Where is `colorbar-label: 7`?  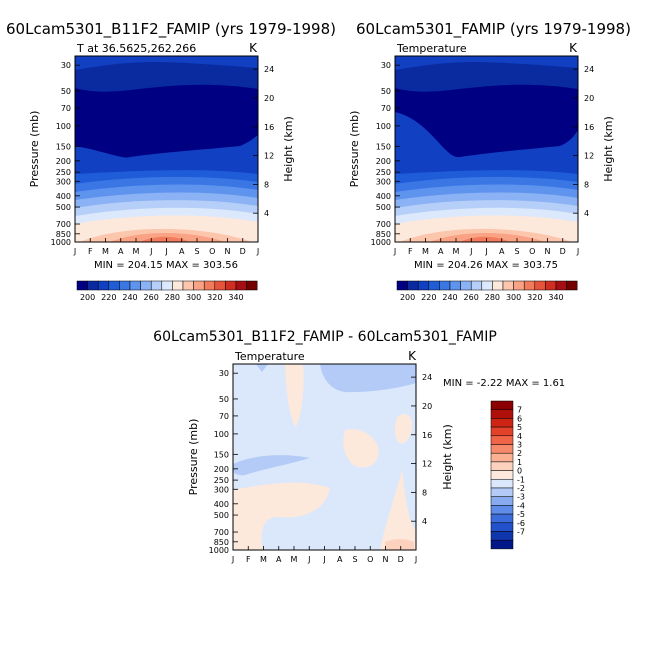 colorbar-label: 7 is located at coordinates (519, 410).